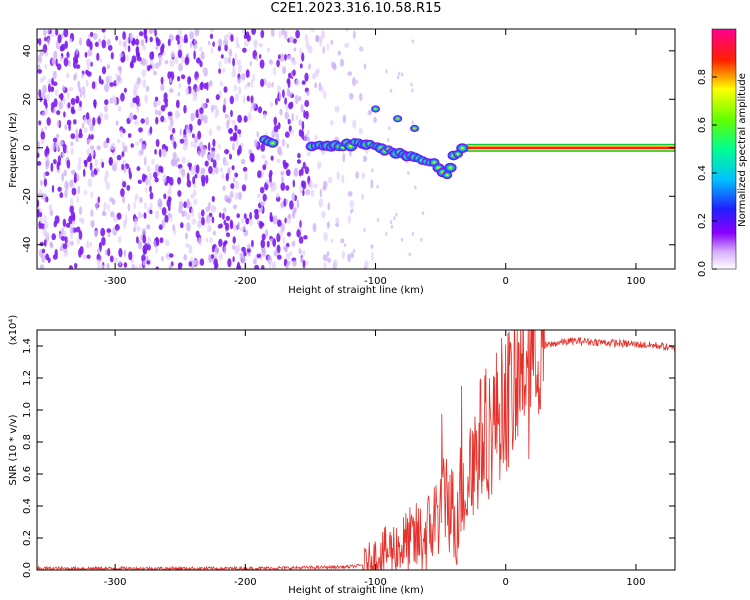 This screenshot has width=750, height=600. What do you see at coordinates (27, 474) in the screenshot?
I see `y-tick-label: 0.6` at bounding box center [27, 474].